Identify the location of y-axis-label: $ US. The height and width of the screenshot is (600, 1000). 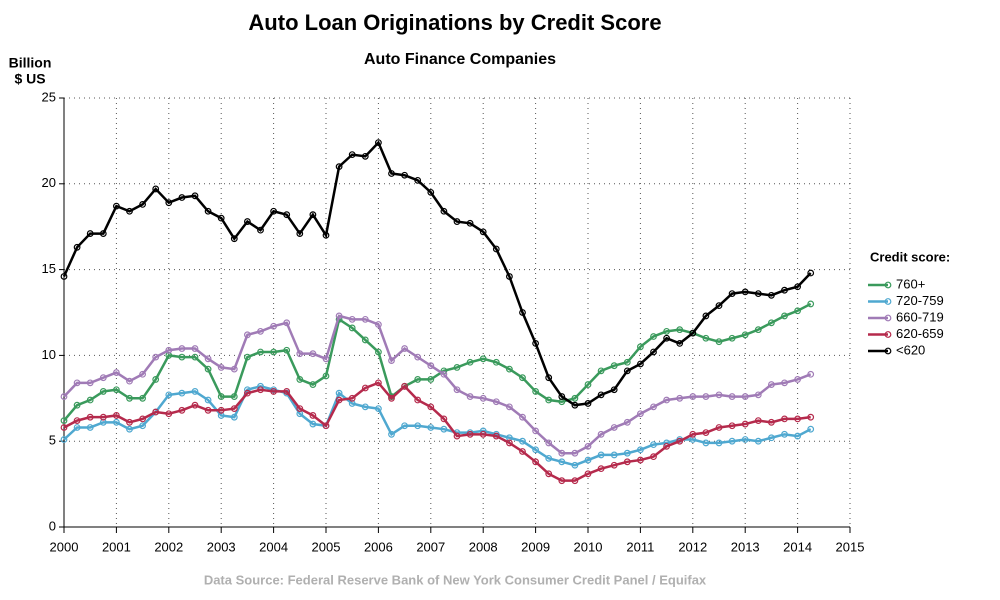
(29, 79).